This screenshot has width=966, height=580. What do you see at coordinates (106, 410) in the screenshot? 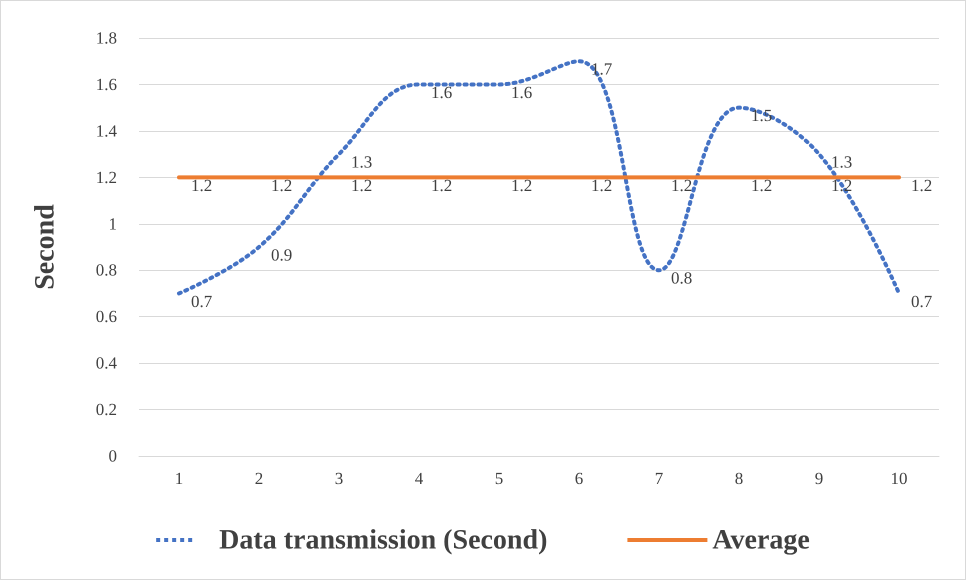
I see `y-tick-label: 0.2` at bounding box center [106, 410].